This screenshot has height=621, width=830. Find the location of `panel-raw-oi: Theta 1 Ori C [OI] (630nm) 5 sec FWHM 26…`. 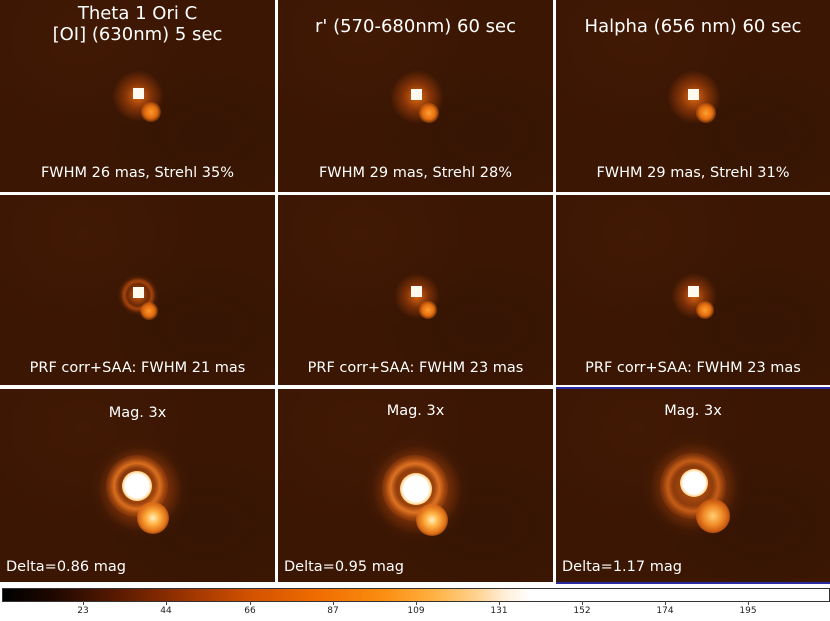

panel-raw-oi: Theta 1 Ori C [OI] (630nm) 5 sec FWHM 26… is located at coordinates (137, 96).